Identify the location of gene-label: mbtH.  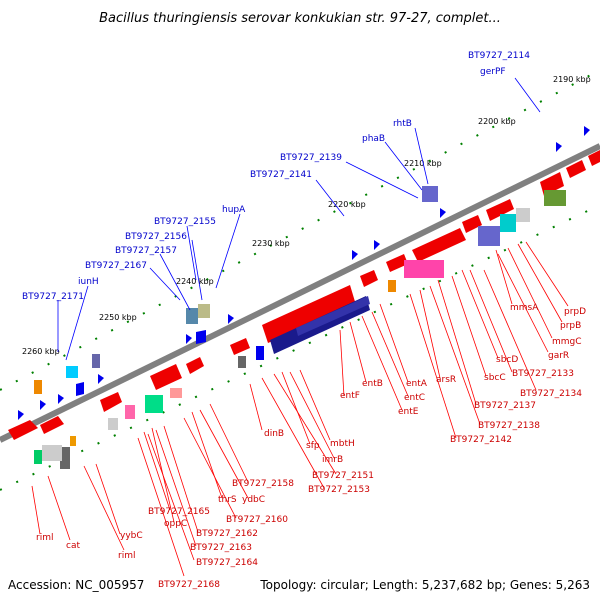
(342, 444).